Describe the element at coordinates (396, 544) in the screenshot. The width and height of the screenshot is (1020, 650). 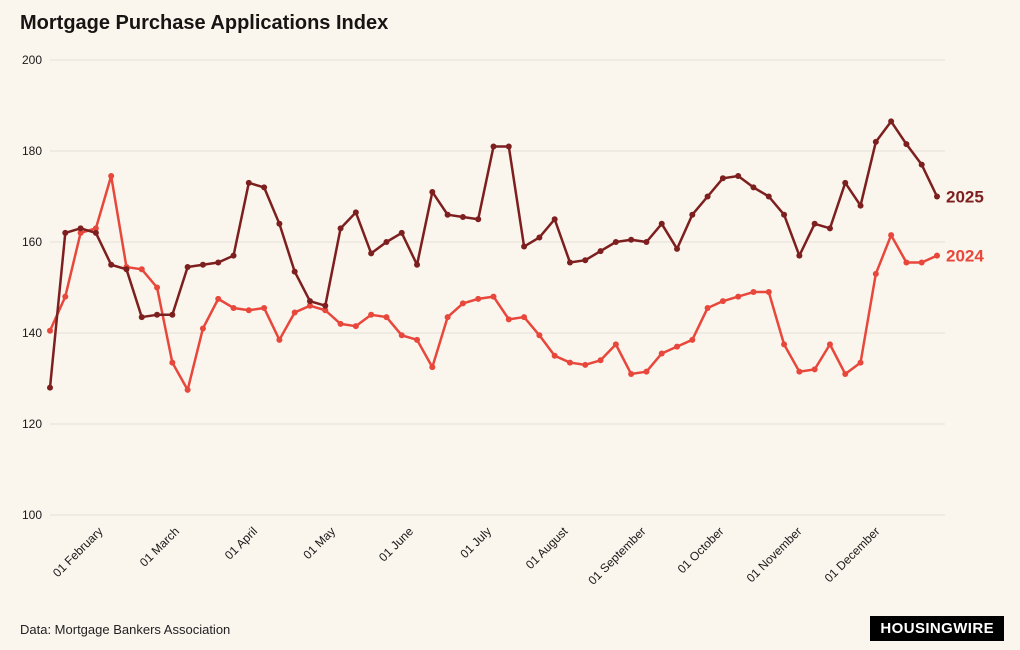
I see `x-axis-tick-label: 01 June` at that location.